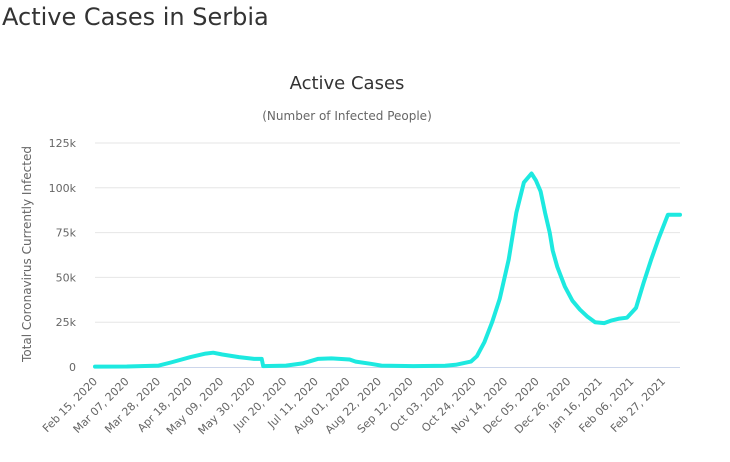 This screenshot has height=462, width=730. Describe the element at coordinates (66, 277) in the screenshot. I see `y-tick-label: 50k` at that location.